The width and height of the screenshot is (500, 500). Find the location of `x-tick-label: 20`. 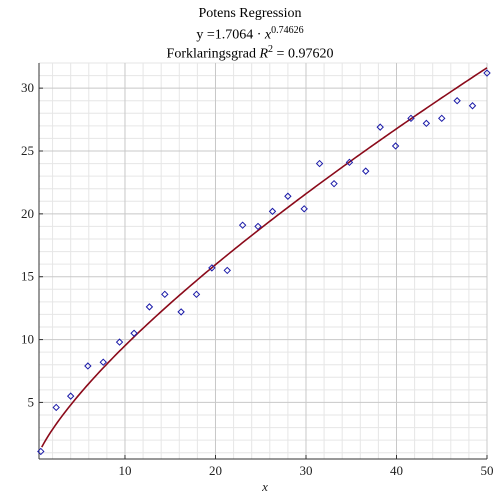

x-tick-label: 20 is located at coordinates (215, 470).